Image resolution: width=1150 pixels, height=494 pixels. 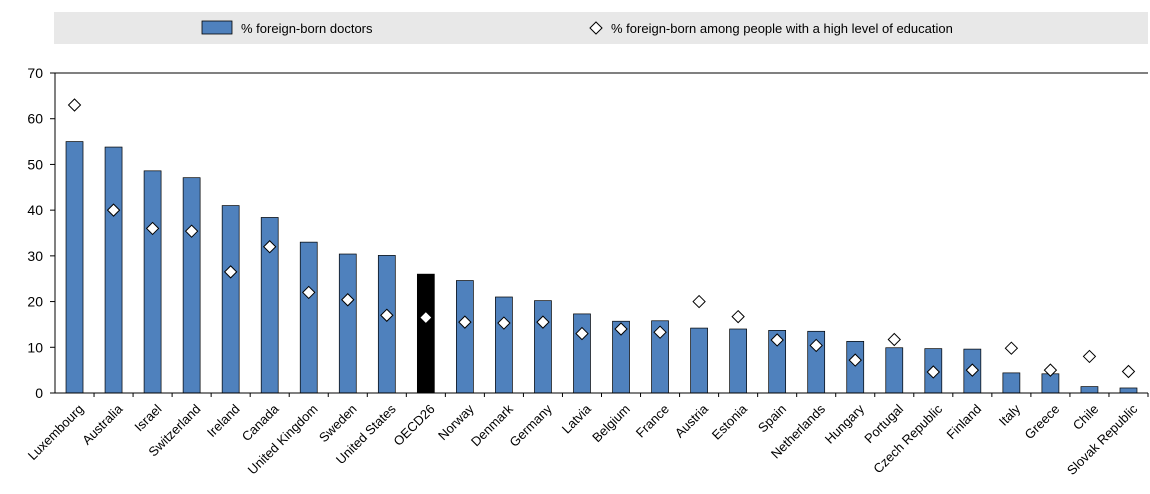 What do you see at coordinates (35, 347) in the screenshot?
I see `y-tick-label: 10` at bounding box center [35, 347].